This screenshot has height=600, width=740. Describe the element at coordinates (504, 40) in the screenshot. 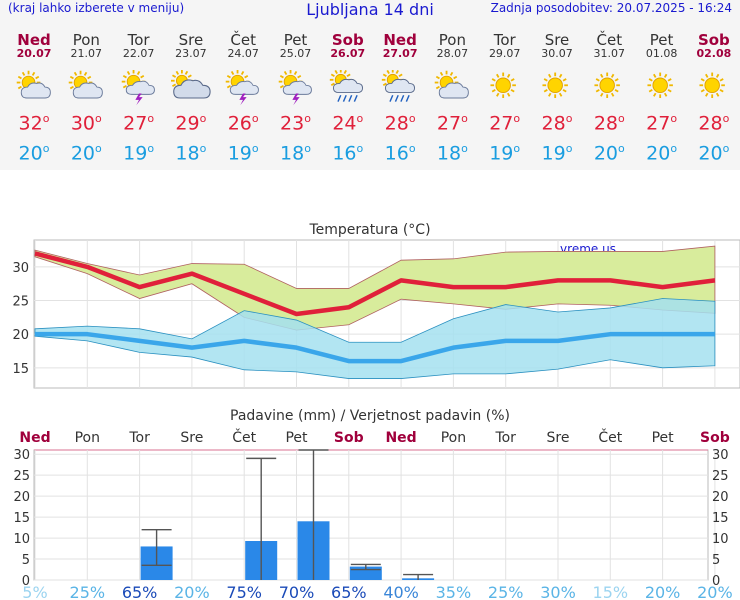

I see `day-name: Tor` at that location.